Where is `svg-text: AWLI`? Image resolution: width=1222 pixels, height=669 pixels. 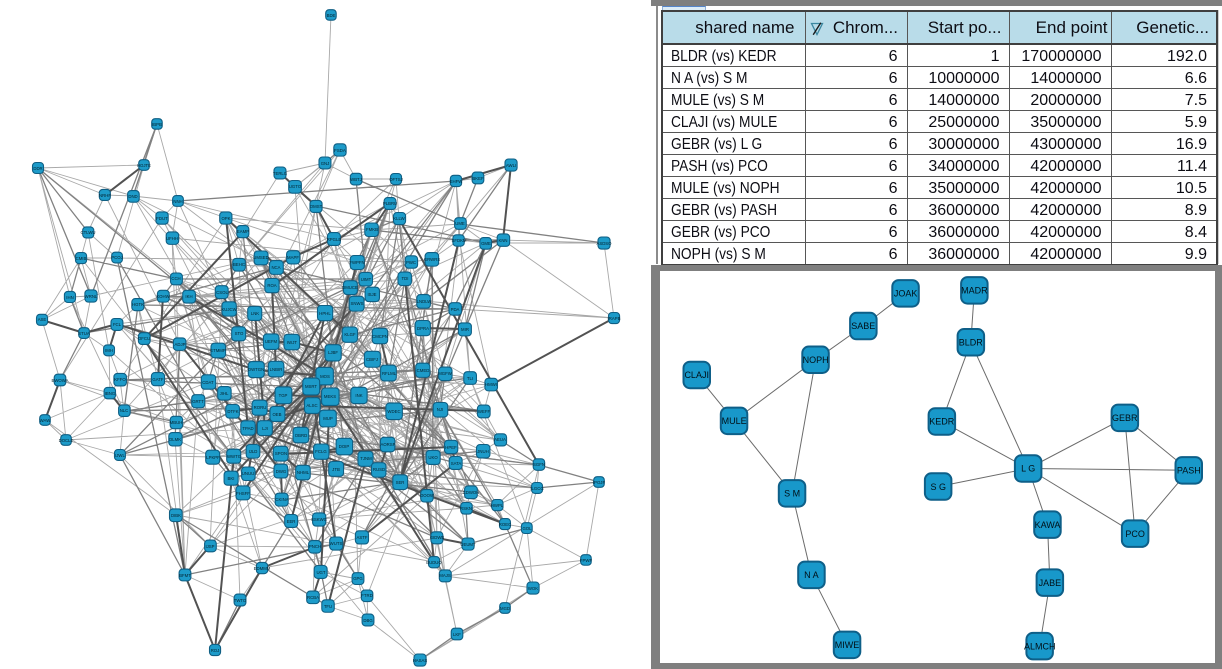 svg-text: AWLI is located at coordinates (511, 165).